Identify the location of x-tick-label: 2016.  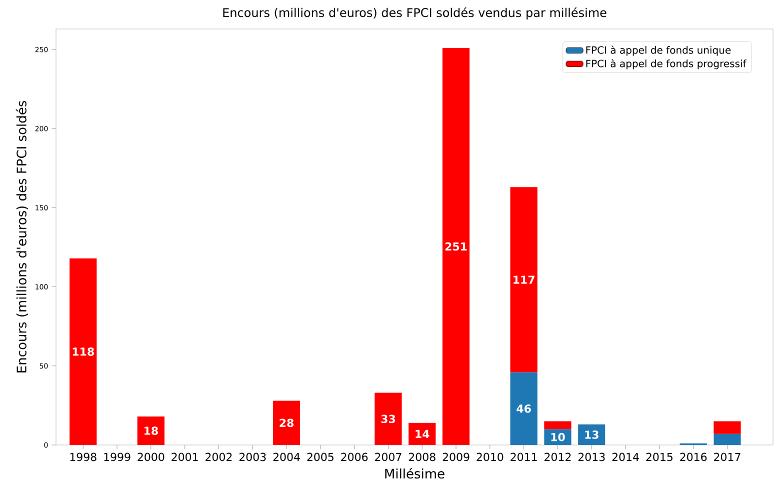
(693, 457).